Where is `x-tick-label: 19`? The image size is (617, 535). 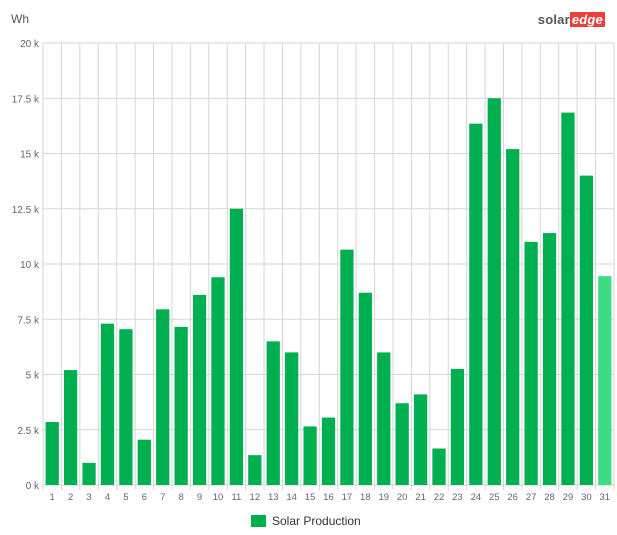
x-tick-label: 19 is located at coordinates (383, 497).